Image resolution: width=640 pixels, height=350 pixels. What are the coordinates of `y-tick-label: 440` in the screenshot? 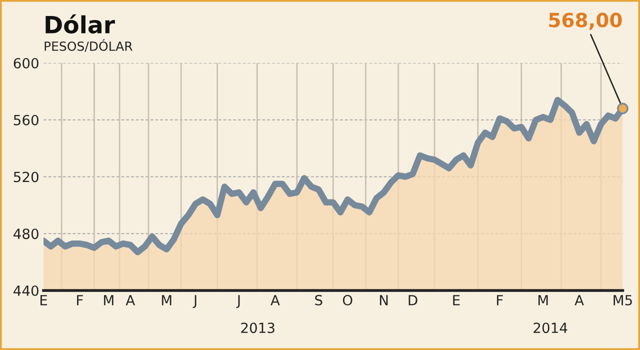 It's located at (26, 290).